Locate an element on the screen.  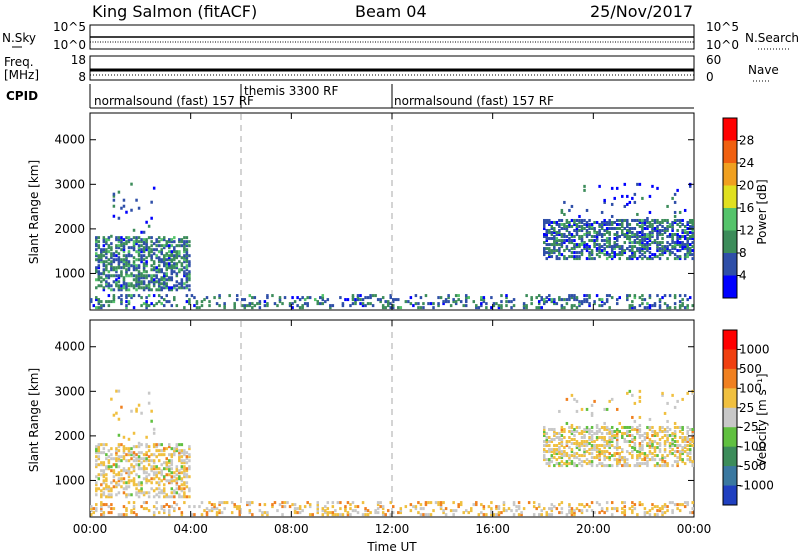
velocity-xtick-label: 20:00 is located at coordinates (593, 529).